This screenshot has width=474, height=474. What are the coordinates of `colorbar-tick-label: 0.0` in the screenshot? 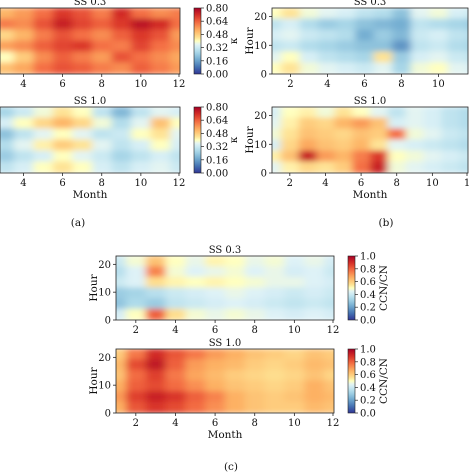 It's located at (368, 414).